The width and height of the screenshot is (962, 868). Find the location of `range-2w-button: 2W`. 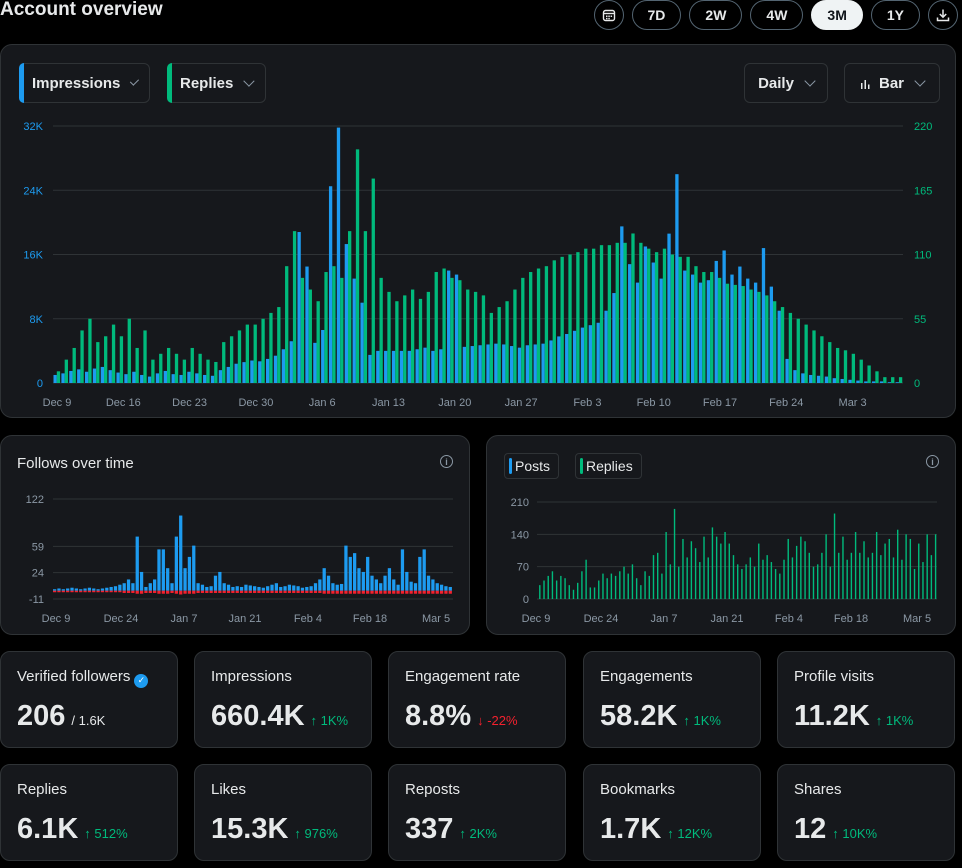

range-2w-button: 2W is located at coordinates (716, 15).